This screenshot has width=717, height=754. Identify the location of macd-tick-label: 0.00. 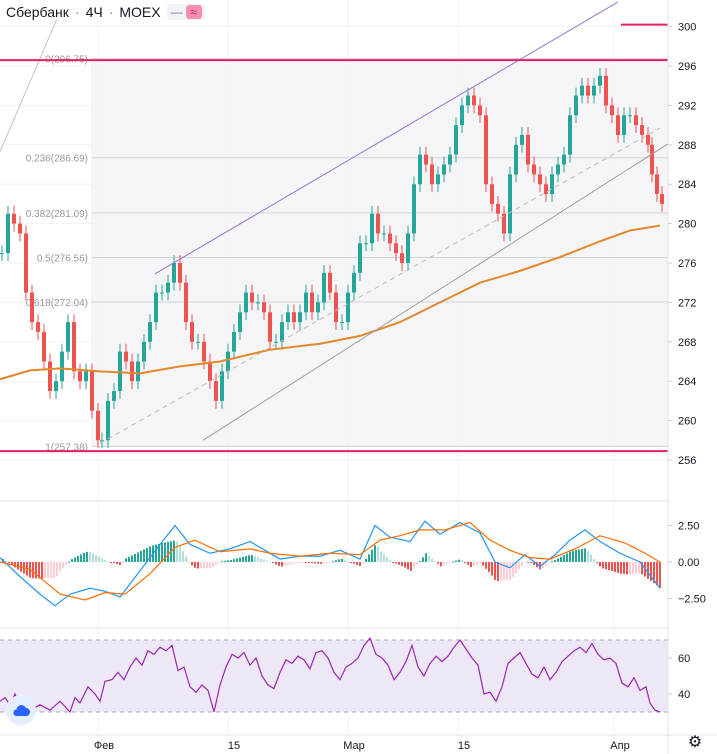
(688, 563).